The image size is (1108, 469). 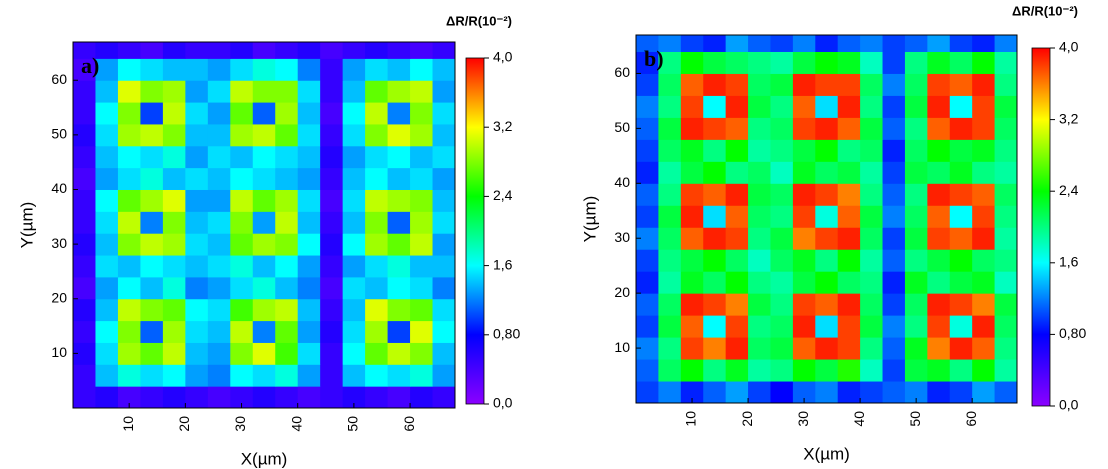 What do you see at coordinates (1069, 190) in the screenshot?
I see `colorbar-tick-label: 2,4` at bounding box center [1069, 190].